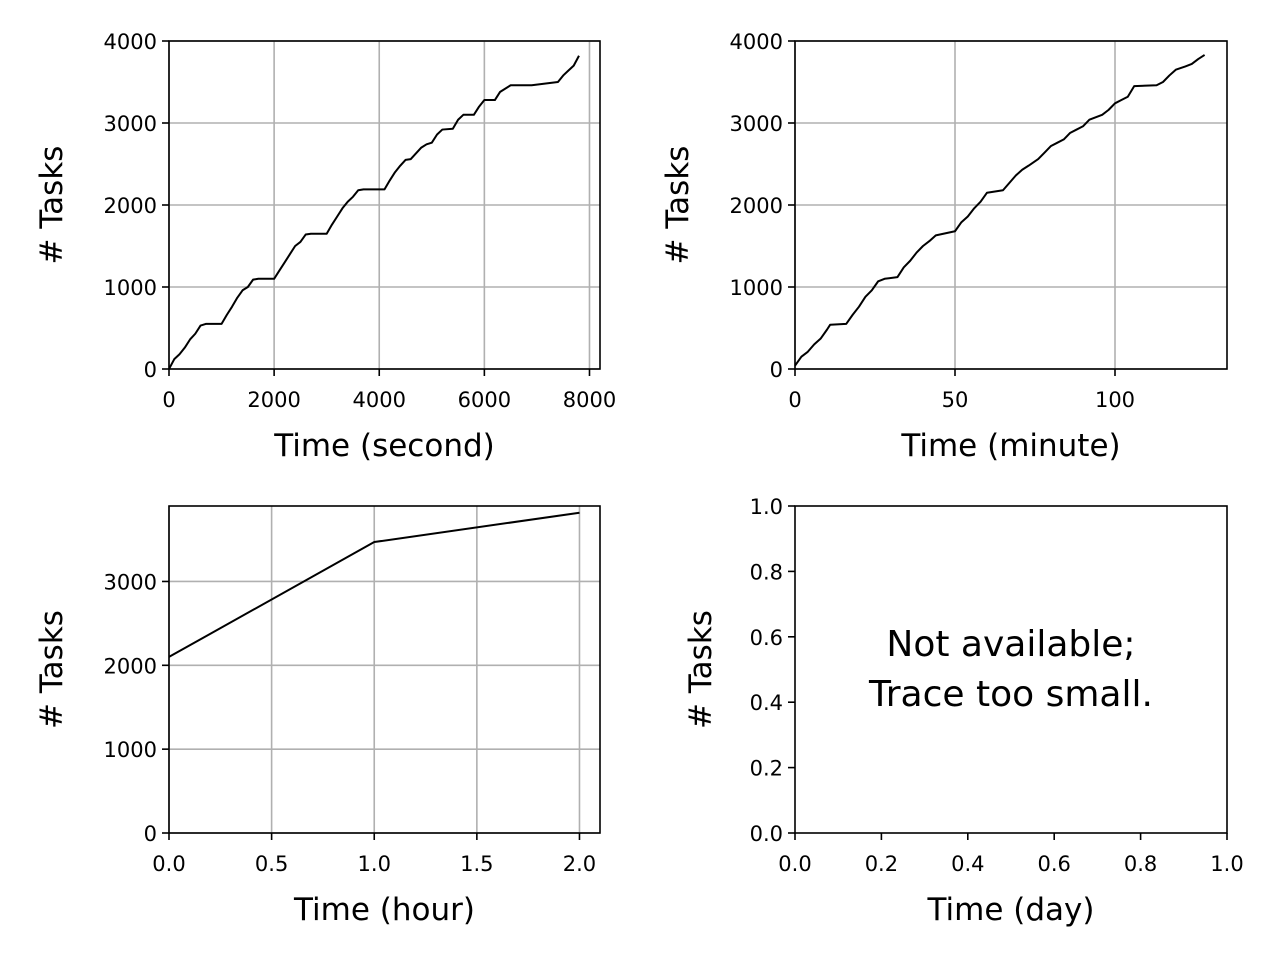 This screenshot has width=1280, height=960. What do you see at coordinates (766, 703) in the screenshot?
I see `y-tick-label: 0.4` at bounding box center [766, 703].